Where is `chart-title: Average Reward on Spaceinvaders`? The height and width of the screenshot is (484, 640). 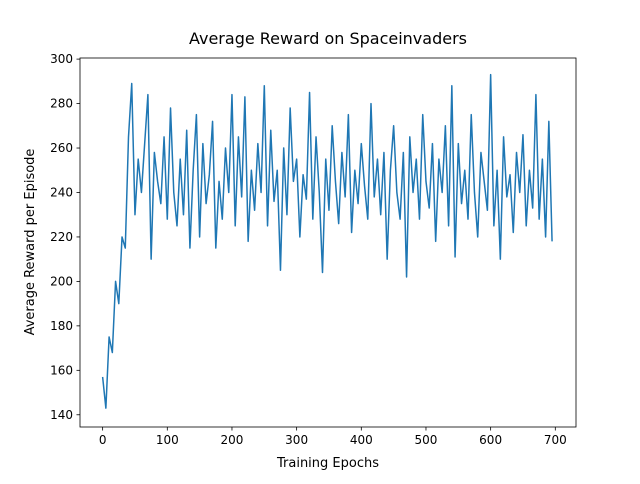
chart-title: Average Reward on Spaceinvaders is located at coordinates (328, 38).